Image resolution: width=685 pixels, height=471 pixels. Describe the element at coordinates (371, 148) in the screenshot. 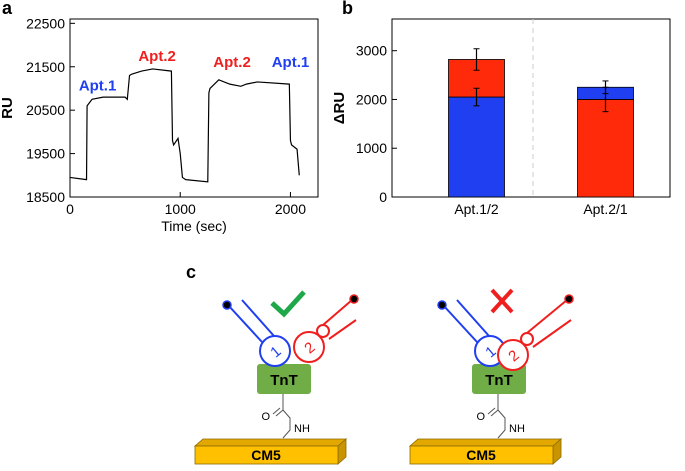

I see `y-tick-label: 1000` at that location.